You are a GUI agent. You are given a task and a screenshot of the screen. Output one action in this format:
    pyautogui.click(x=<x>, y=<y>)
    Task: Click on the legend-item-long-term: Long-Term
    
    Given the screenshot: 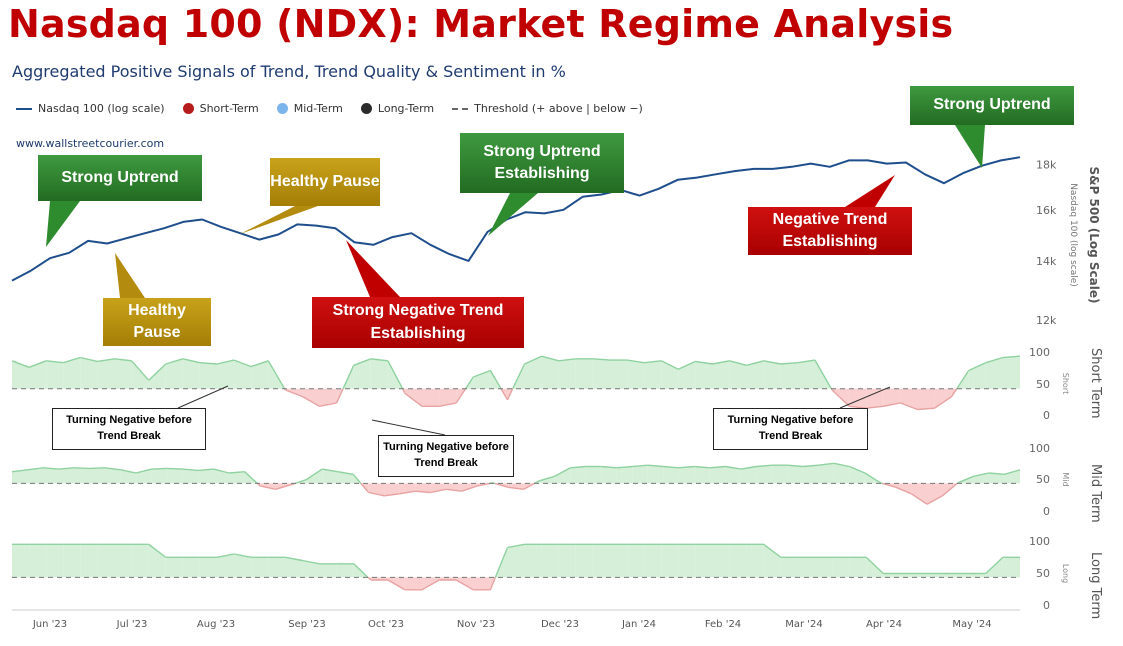 What is the action you would take?
    pyautogui.click(x=397, y=108)
    